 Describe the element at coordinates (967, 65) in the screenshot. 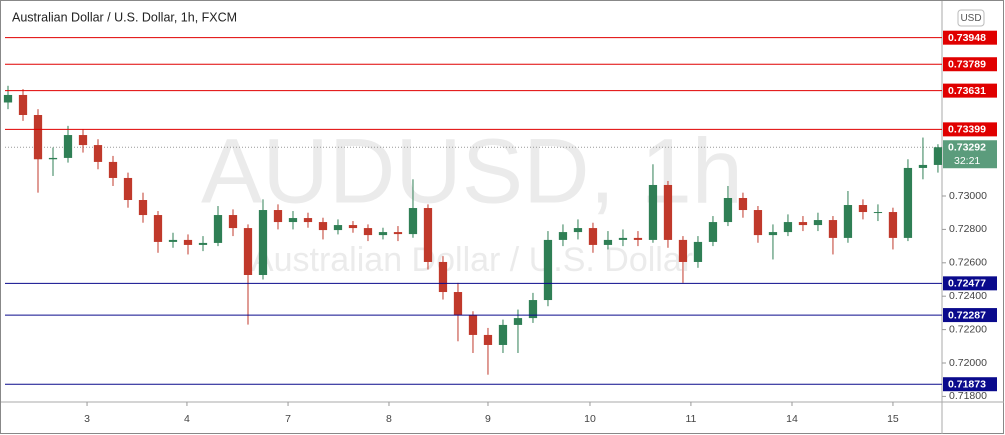

I see `level-label: 0.73789` at that location.